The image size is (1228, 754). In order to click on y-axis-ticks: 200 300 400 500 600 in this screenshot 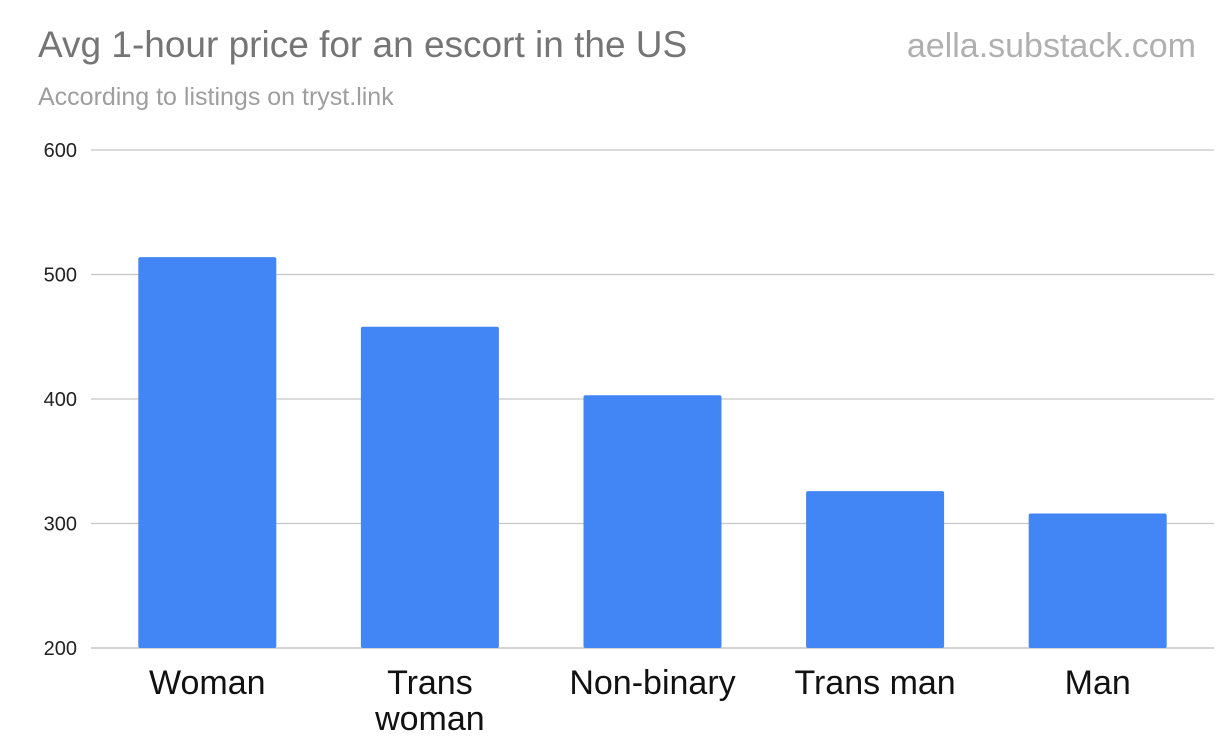, I will do `click(60, 400)`.